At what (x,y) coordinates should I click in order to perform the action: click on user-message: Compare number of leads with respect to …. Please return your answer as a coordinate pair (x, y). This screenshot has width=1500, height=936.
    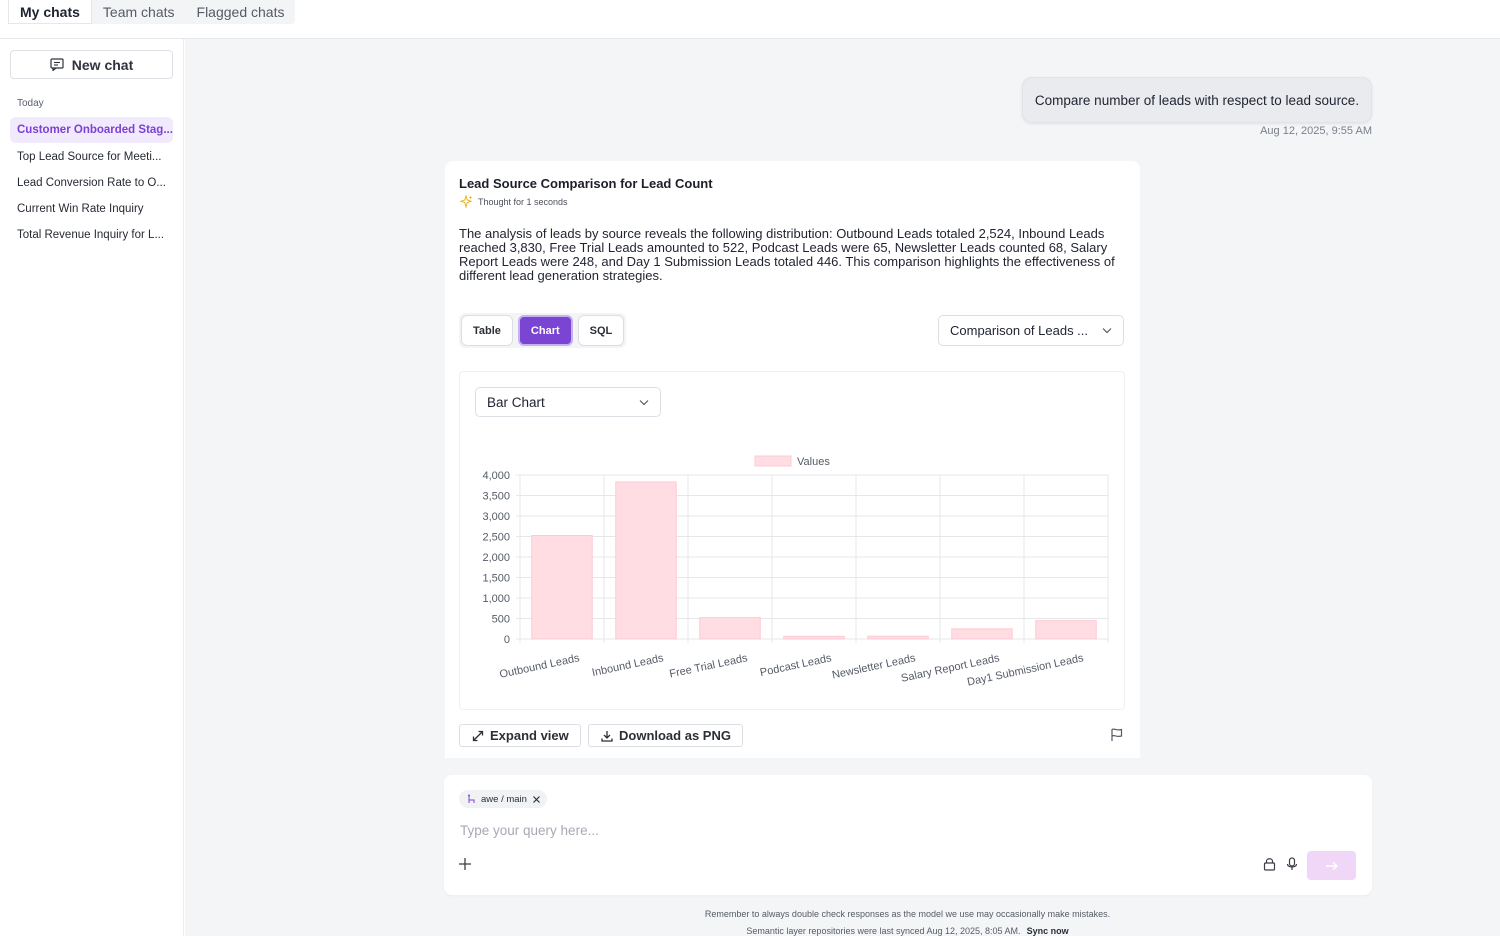
    Looking at the image, I should click on (1197, 100).